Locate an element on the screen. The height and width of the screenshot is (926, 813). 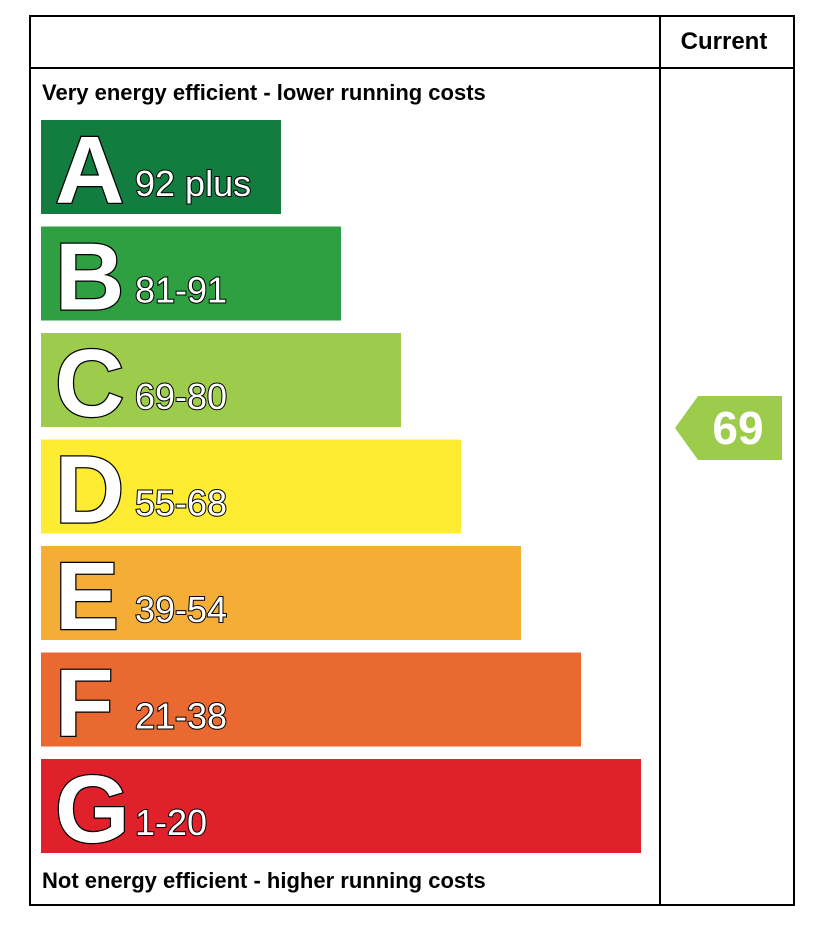
current-value: 69 is located at coordinates (737, 428).